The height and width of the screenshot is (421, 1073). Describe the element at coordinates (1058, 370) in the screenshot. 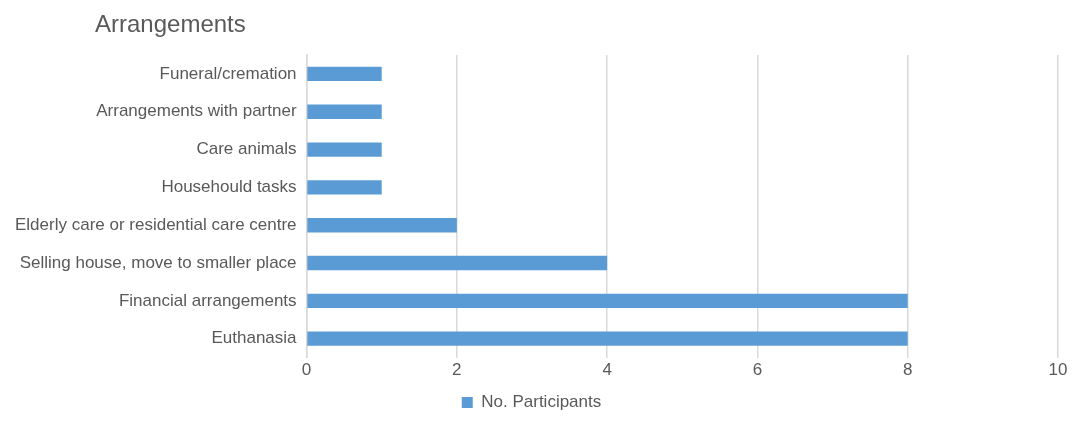

I see `x-tick-label: 10` at that location.